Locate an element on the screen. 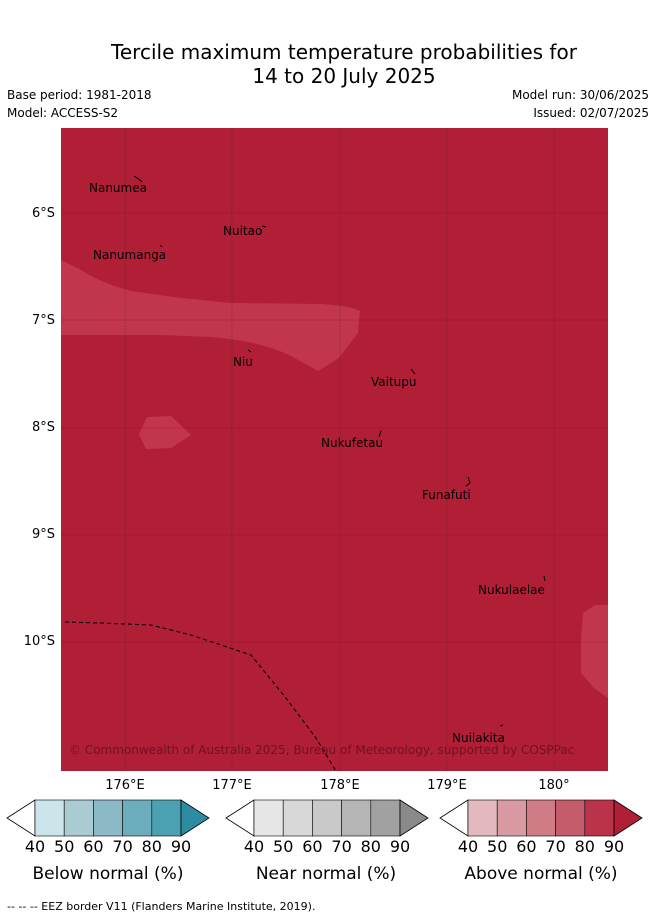 Image resolution: width=655 pixels, height=919 pixels. prob-region-band is located at coordinates (210, 315).